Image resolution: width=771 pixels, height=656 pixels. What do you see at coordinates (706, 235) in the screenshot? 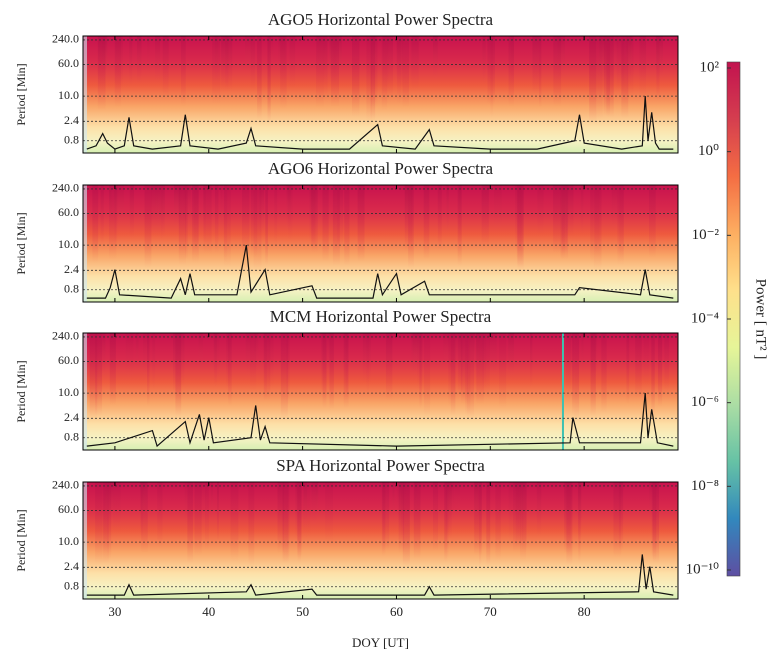
I see `colorbar-tick-label: 10⁻²` at bounding box center [706, 235].